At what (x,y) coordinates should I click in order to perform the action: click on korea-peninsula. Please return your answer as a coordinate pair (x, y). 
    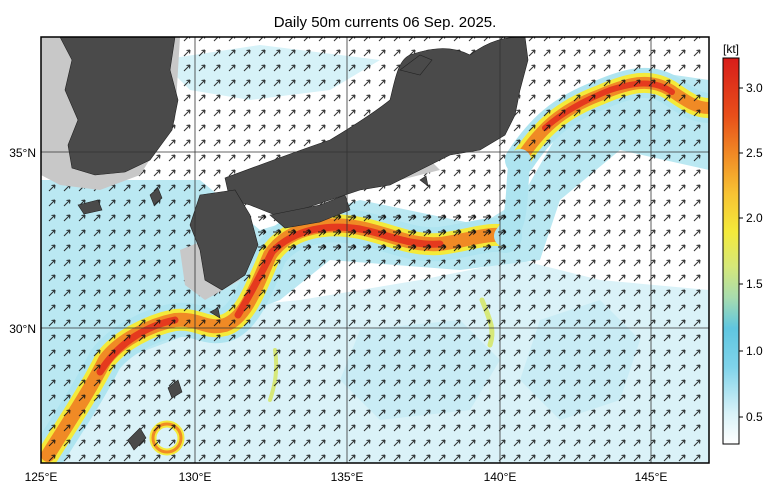
    Looking at the image, I should click on (119, 106).